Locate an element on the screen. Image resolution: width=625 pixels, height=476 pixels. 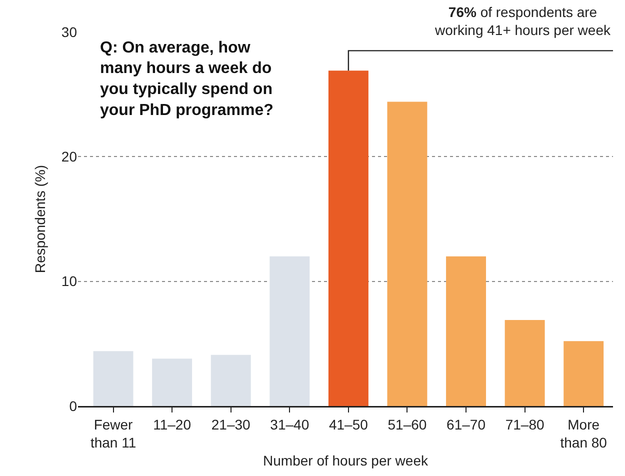
x-tick-label: 31–40 is located at coordinates (290, 424).